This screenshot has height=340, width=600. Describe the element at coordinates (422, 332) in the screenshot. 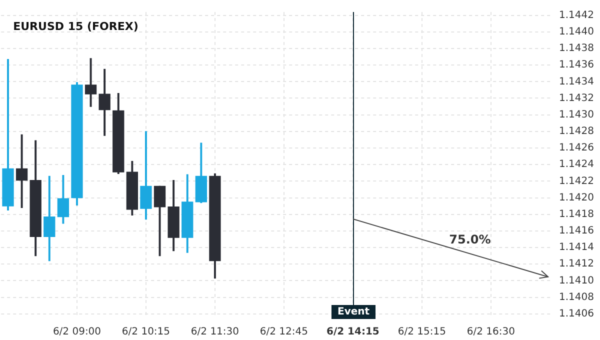

I see `x-tick-label: 6/2 15:15` at that location.